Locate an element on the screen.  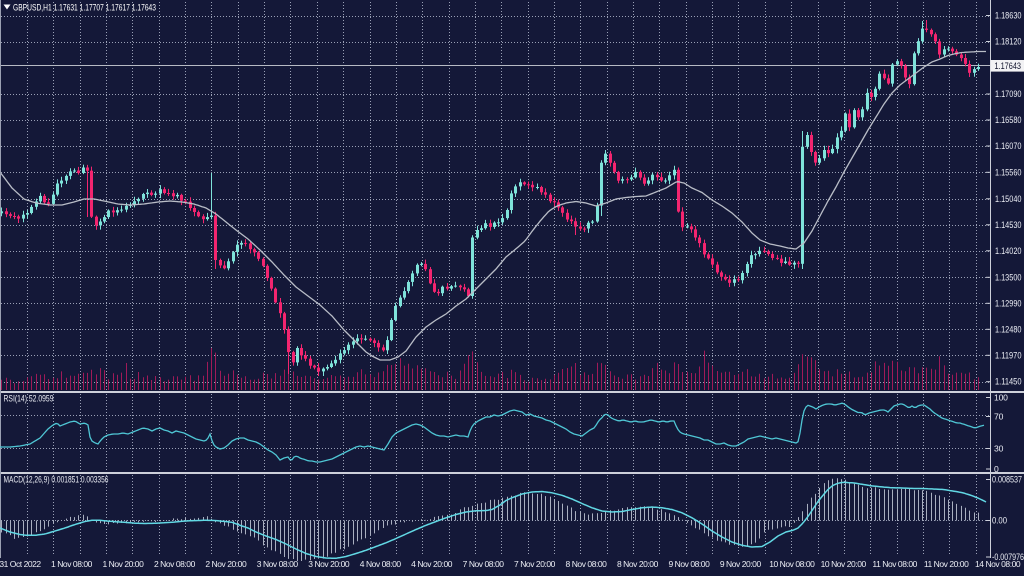
svg-text: 0 is located at coordinates (996, 469).